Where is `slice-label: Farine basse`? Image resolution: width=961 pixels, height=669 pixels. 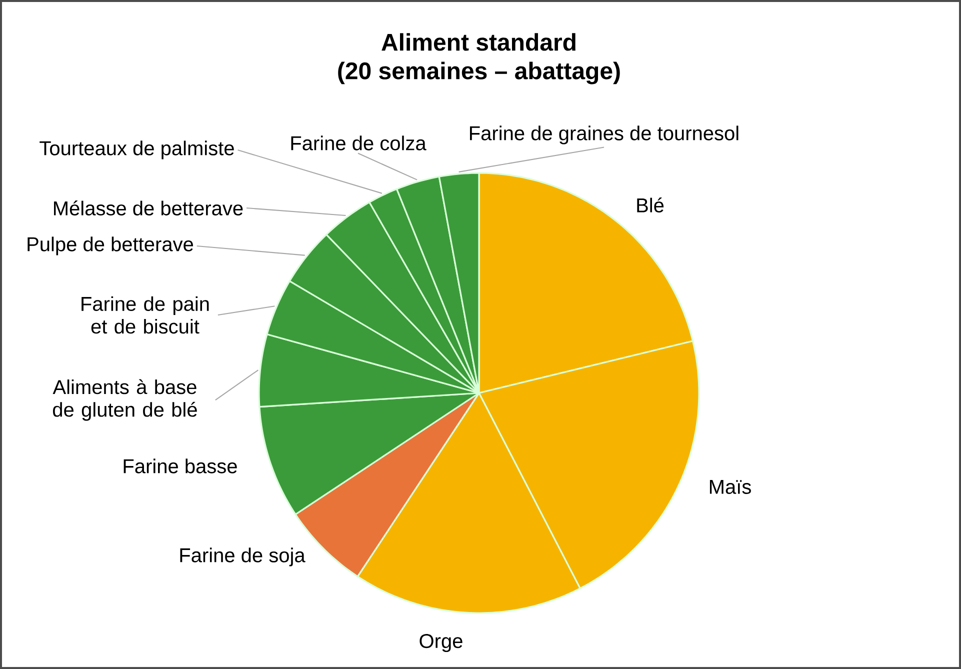 slice-label: Farine basse is located at coordinates (180, 466).